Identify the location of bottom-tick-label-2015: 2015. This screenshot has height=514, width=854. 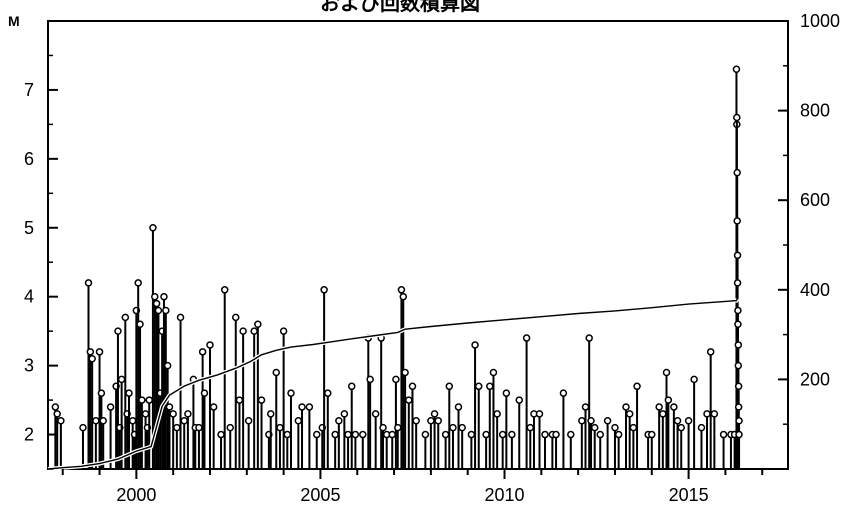
(689, 495).